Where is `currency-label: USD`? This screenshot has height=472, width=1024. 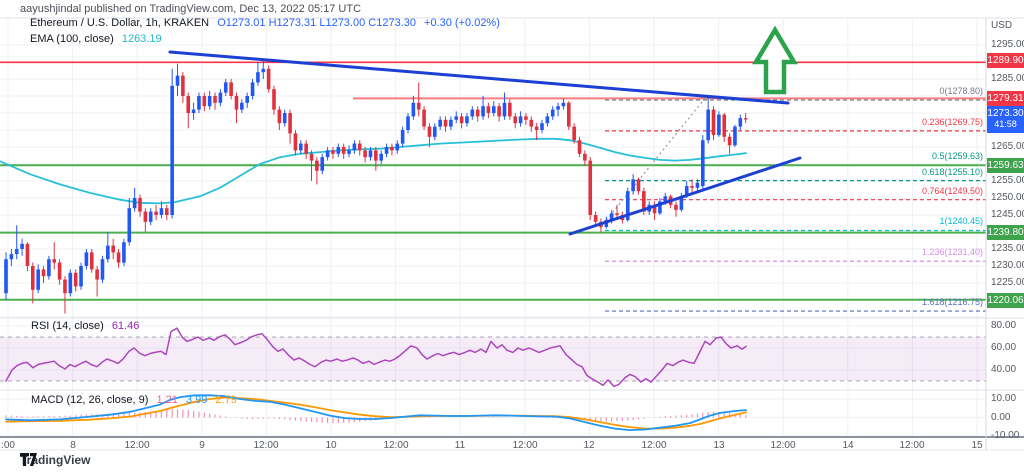
currency-label: USD is located at coordinates (1002, 25).